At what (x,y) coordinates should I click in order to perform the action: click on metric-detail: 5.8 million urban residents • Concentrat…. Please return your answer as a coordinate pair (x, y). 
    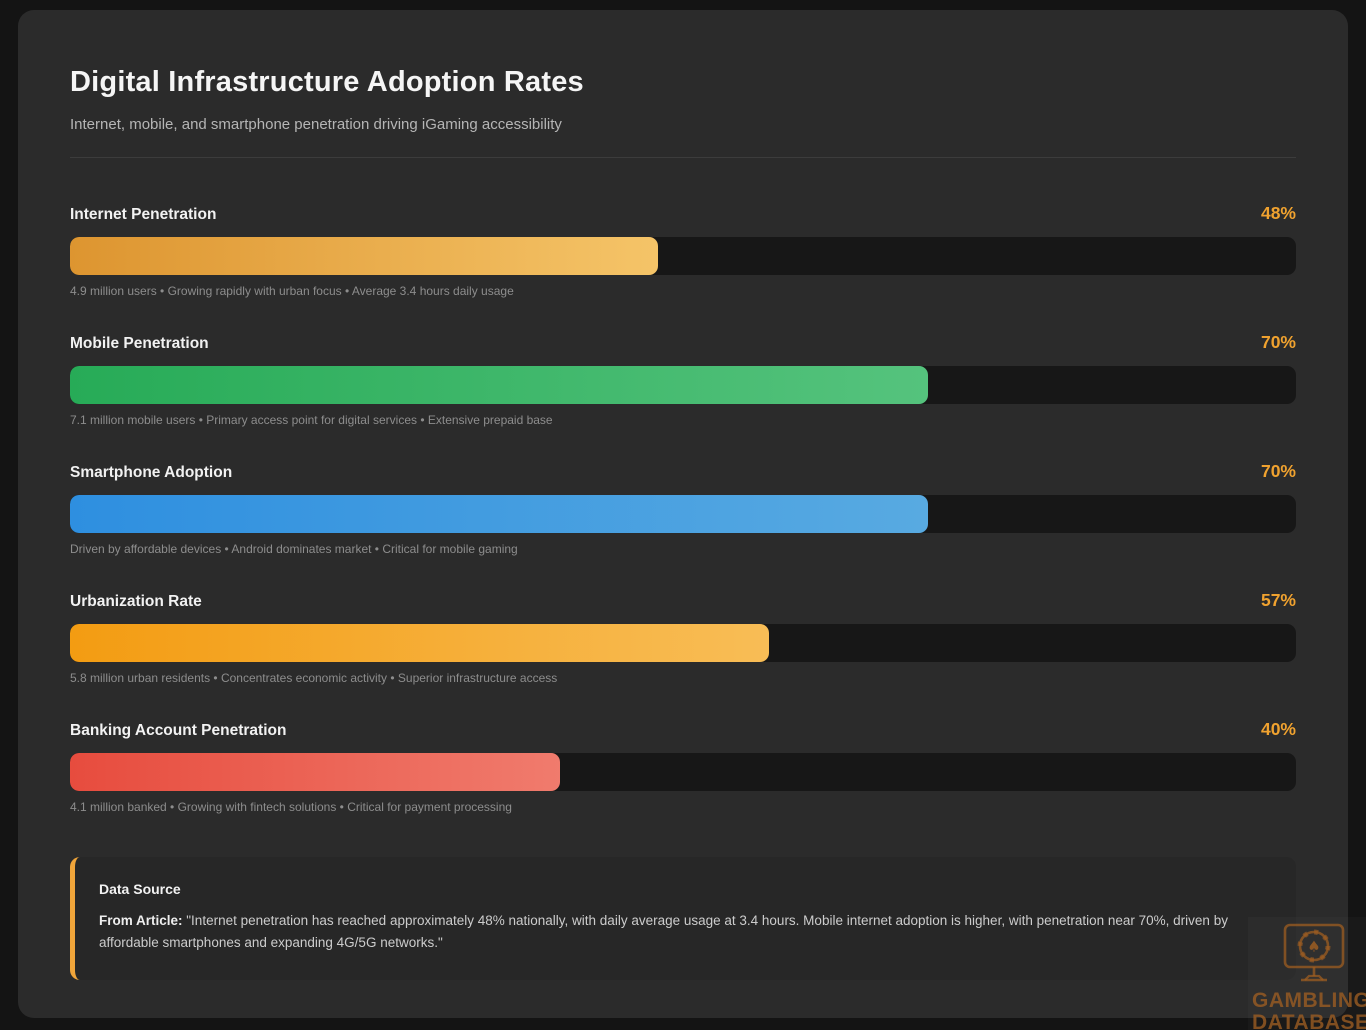
    Looking at the image, I should click on (314, 678).